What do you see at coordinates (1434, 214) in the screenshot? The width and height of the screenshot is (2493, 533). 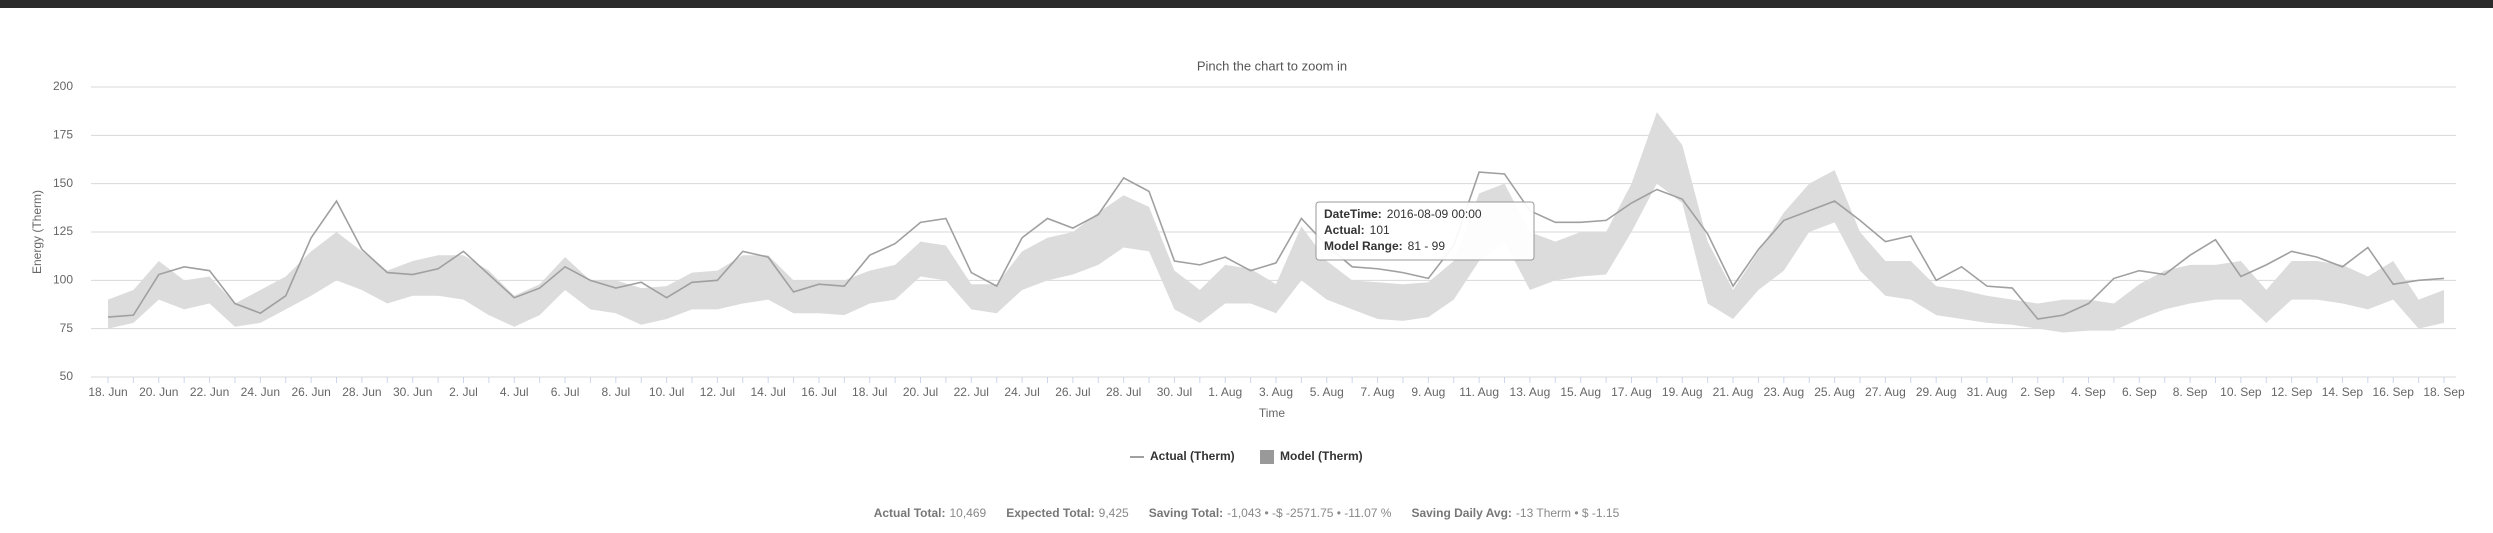 I see `tooltip-value: 2016-08-09 00:00` at bounding box center [1434, 214].